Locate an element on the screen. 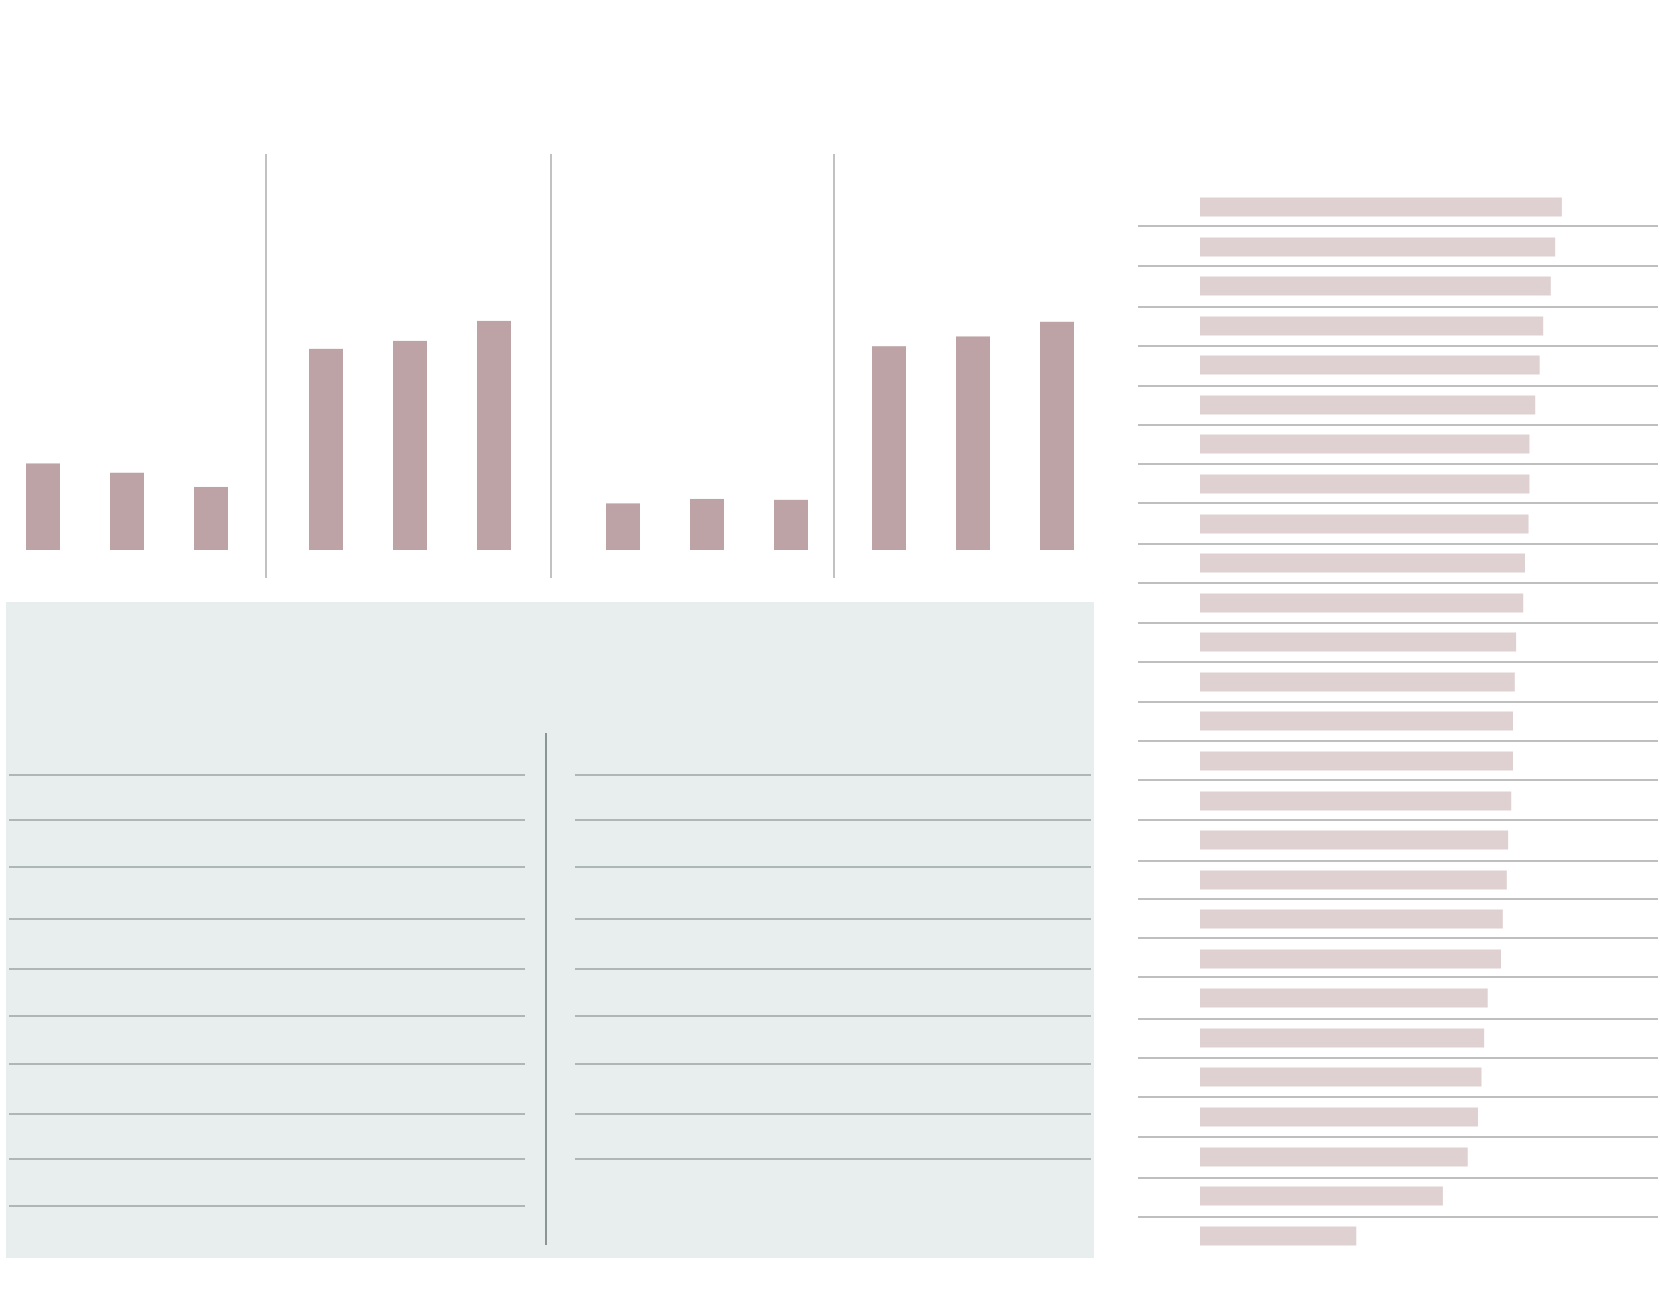 Image resolution: width=1660 pixels, height=1292 pixels. group-dividers is located at coordinates (550, 366).